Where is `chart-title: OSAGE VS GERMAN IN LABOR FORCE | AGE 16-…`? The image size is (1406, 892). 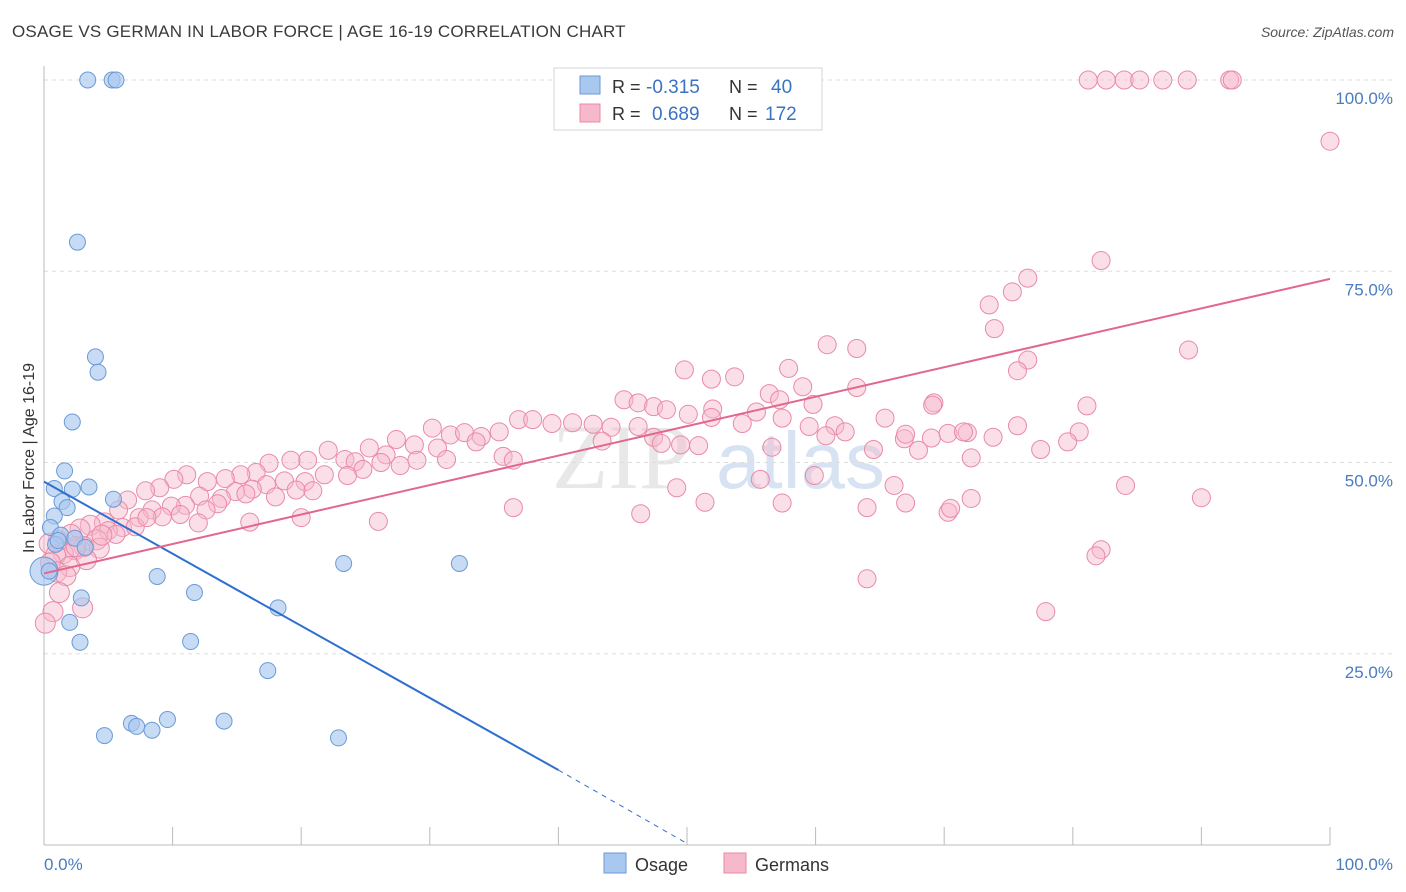 chart-title: OSAGE VS GERMAN IN LABOR FORCE | AGE 16-… is located at coordinates (319, 31).